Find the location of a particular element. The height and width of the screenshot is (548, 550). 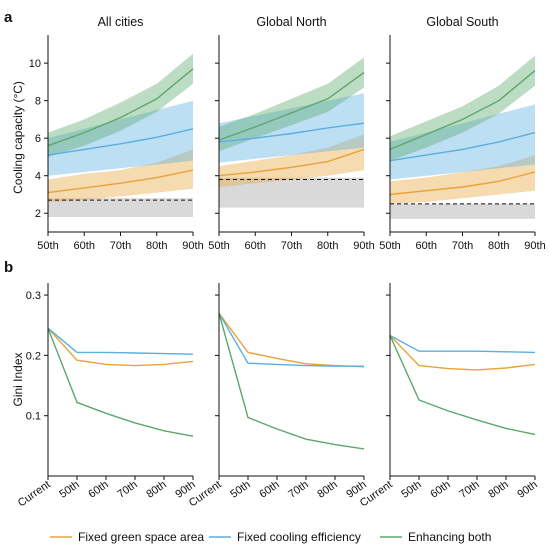

panel-label-b: b is located at coordinates (8, 267).